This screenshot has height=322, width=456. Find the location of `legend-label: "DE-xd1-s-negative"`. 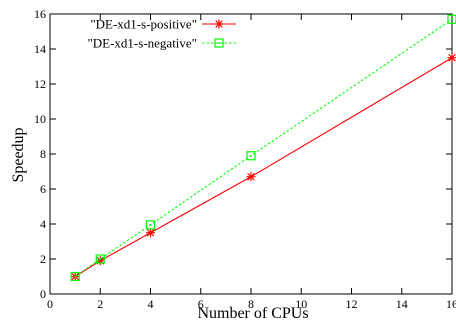

legend-label: "DE-xd1-s-negative" is located at coordinates (142, 43).